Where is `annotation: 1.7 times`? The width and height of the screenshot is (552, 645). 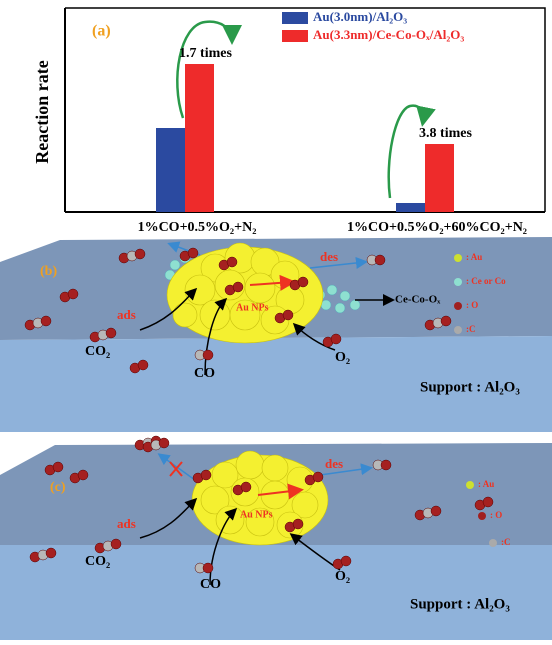 annotation: 1.7 times is located at coordinates (205, 53).